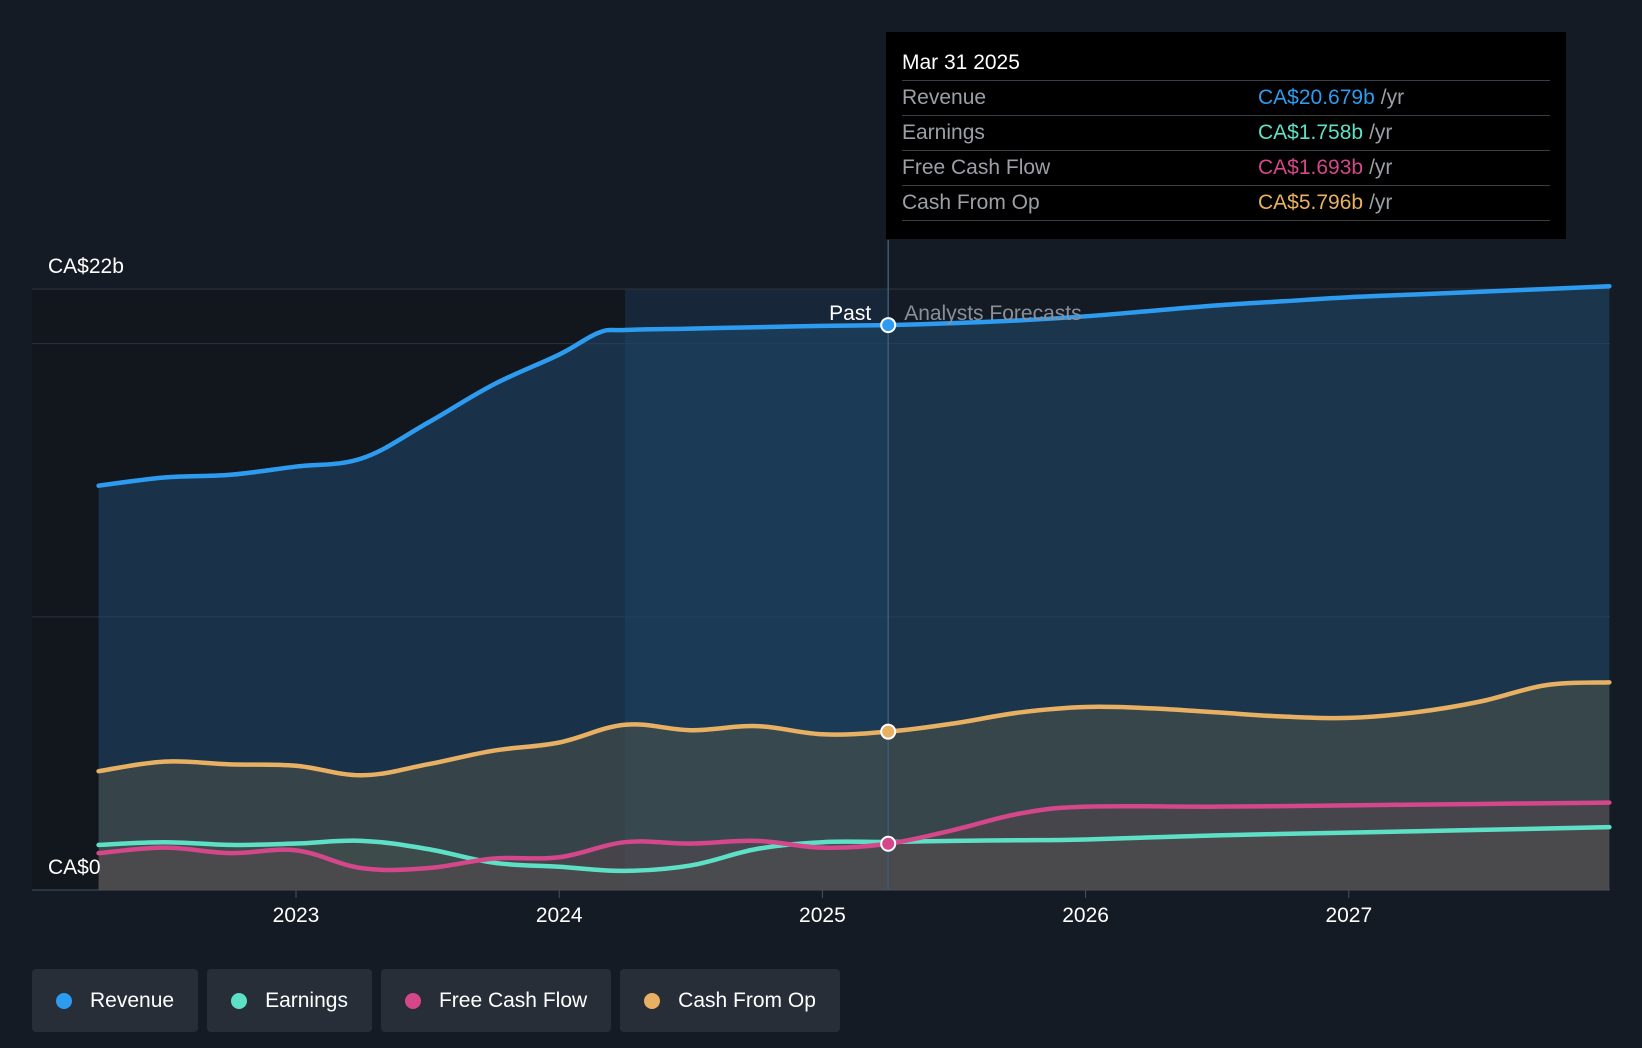  I want to click on tooltip-row-revenue: Revenue CA$20.679b /yr, so click(1226, 98).